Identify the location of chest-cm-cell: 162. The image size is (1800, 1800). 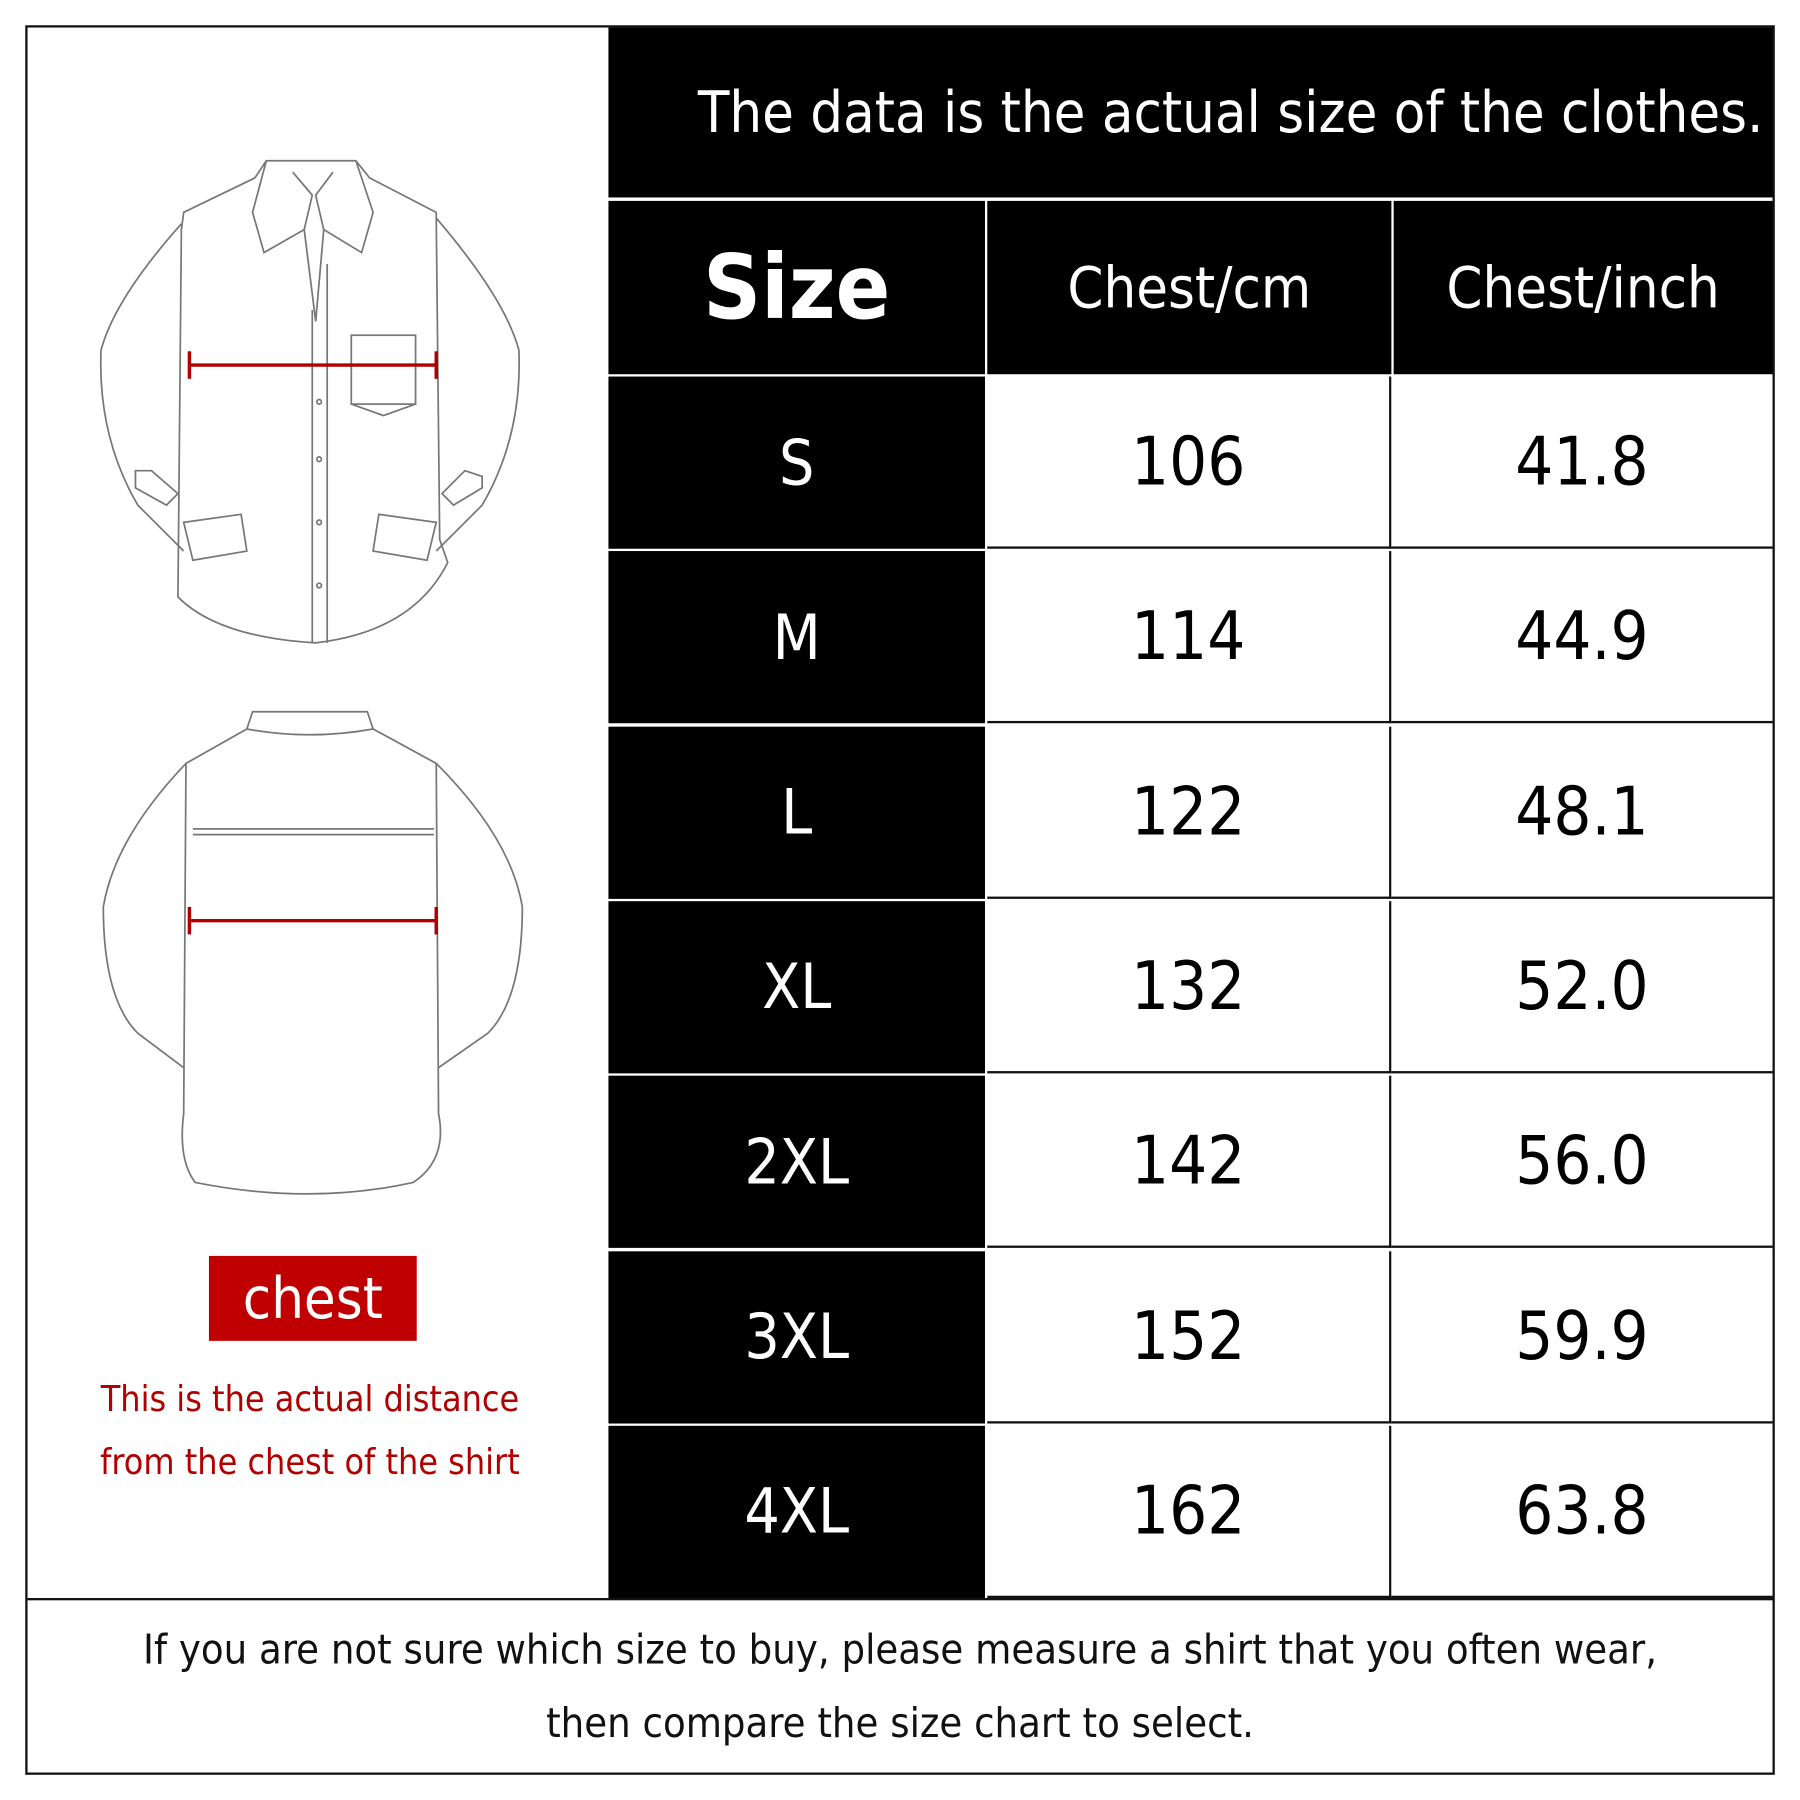
(1189, 1511).